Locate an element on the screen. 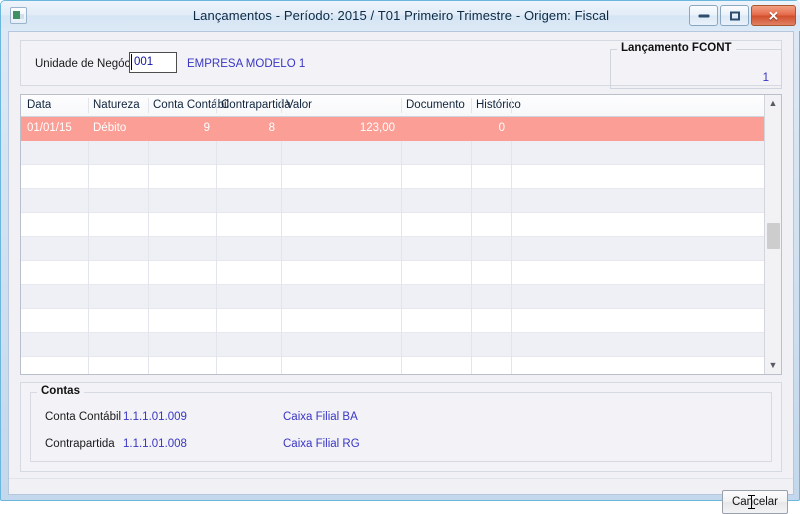  conta-contabil-code: 1.1.1.01.009 is located at coordinates (155, 417).